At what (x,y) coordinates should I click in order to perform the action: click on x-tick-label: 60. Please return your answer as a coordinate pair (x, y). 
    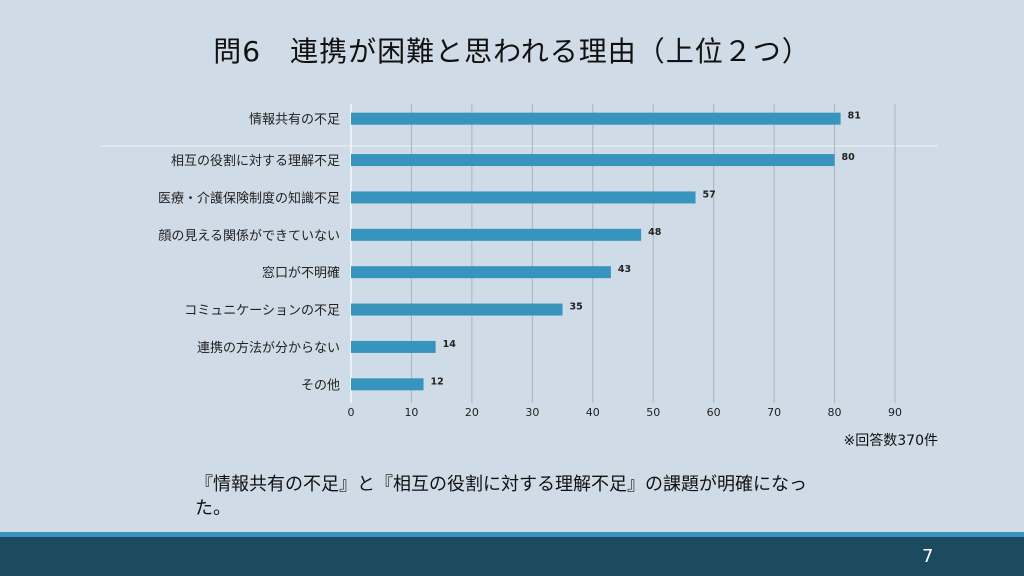
    Looking at the image, I should click on (714, 412).